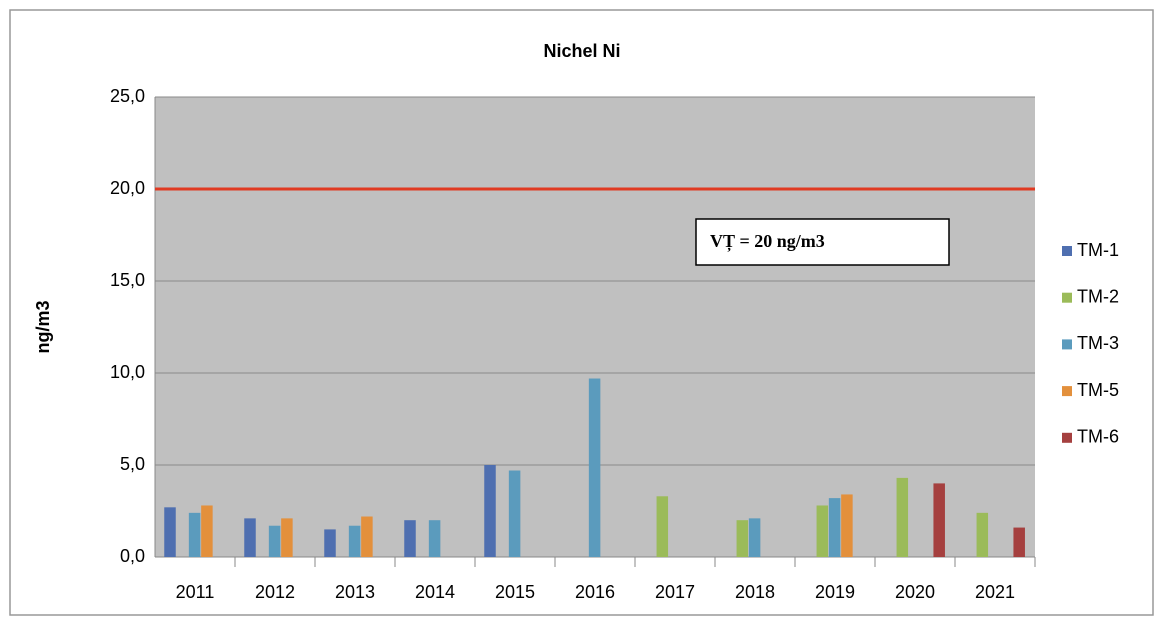  What do you see at coordinates (435, 592) in the screenshot?
I see `x-tick-label: 2014` at bounding box center [435, 592].